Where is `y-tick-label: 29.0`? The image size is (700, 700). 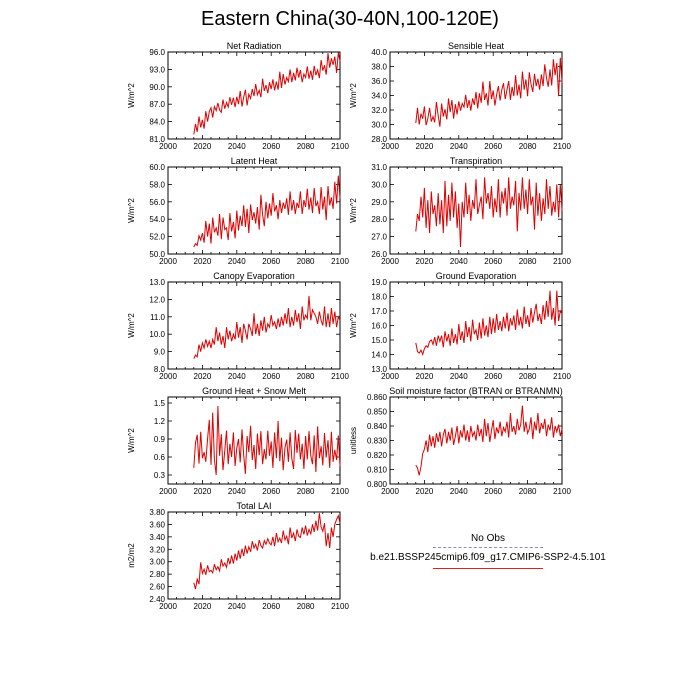
y-tick-label: 29.0 is located at coordinates (379, 202).